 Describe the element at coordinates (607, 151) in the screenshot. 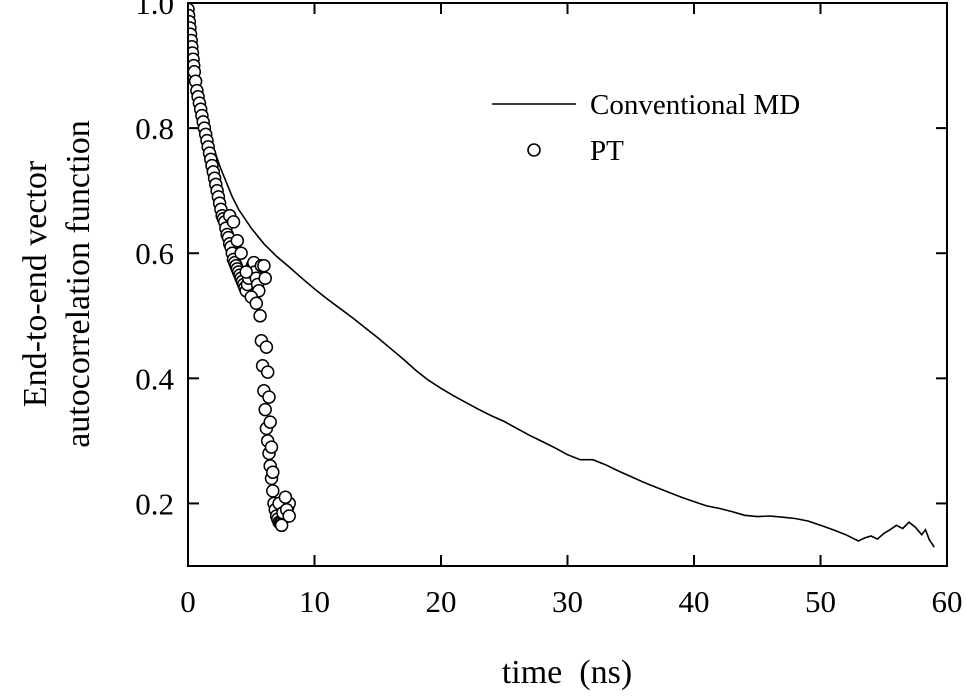

I see `legend-label-pt: PT` at that location.